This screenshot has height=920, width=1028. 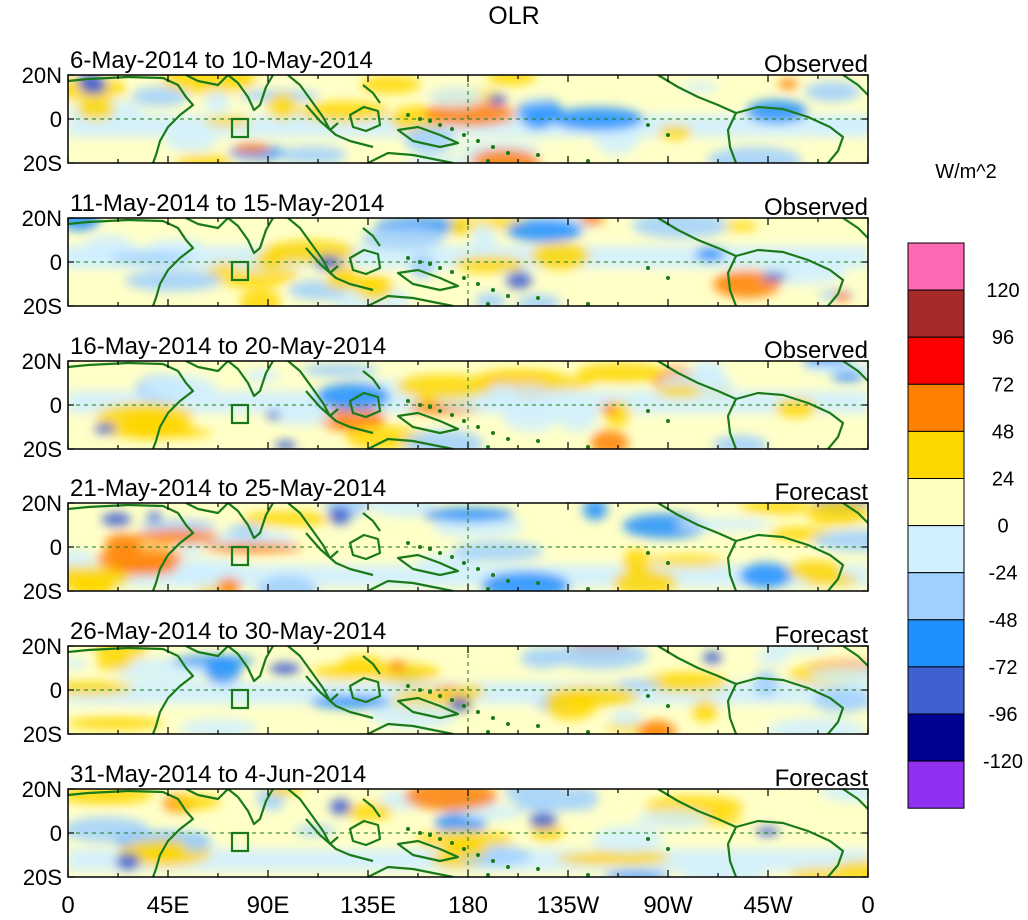 I want to click on colorbar-label: -48, so click(x=1003, y=621).